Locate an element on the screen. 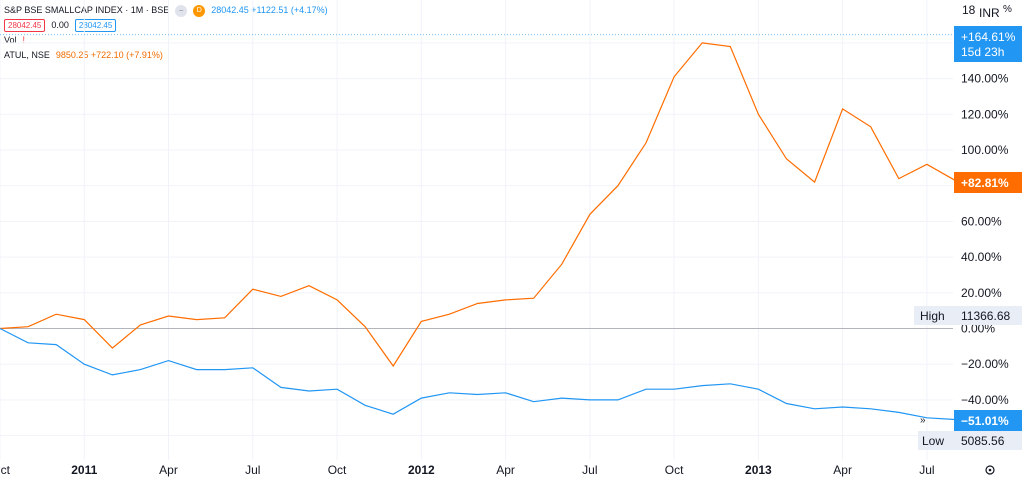 The image size is (1022, 484). time-scale-labels: ct 2011 Apr Jul Oct 2012 Apr Jul Oct 2013 Apr Jul is located at coordinates (468, 470).